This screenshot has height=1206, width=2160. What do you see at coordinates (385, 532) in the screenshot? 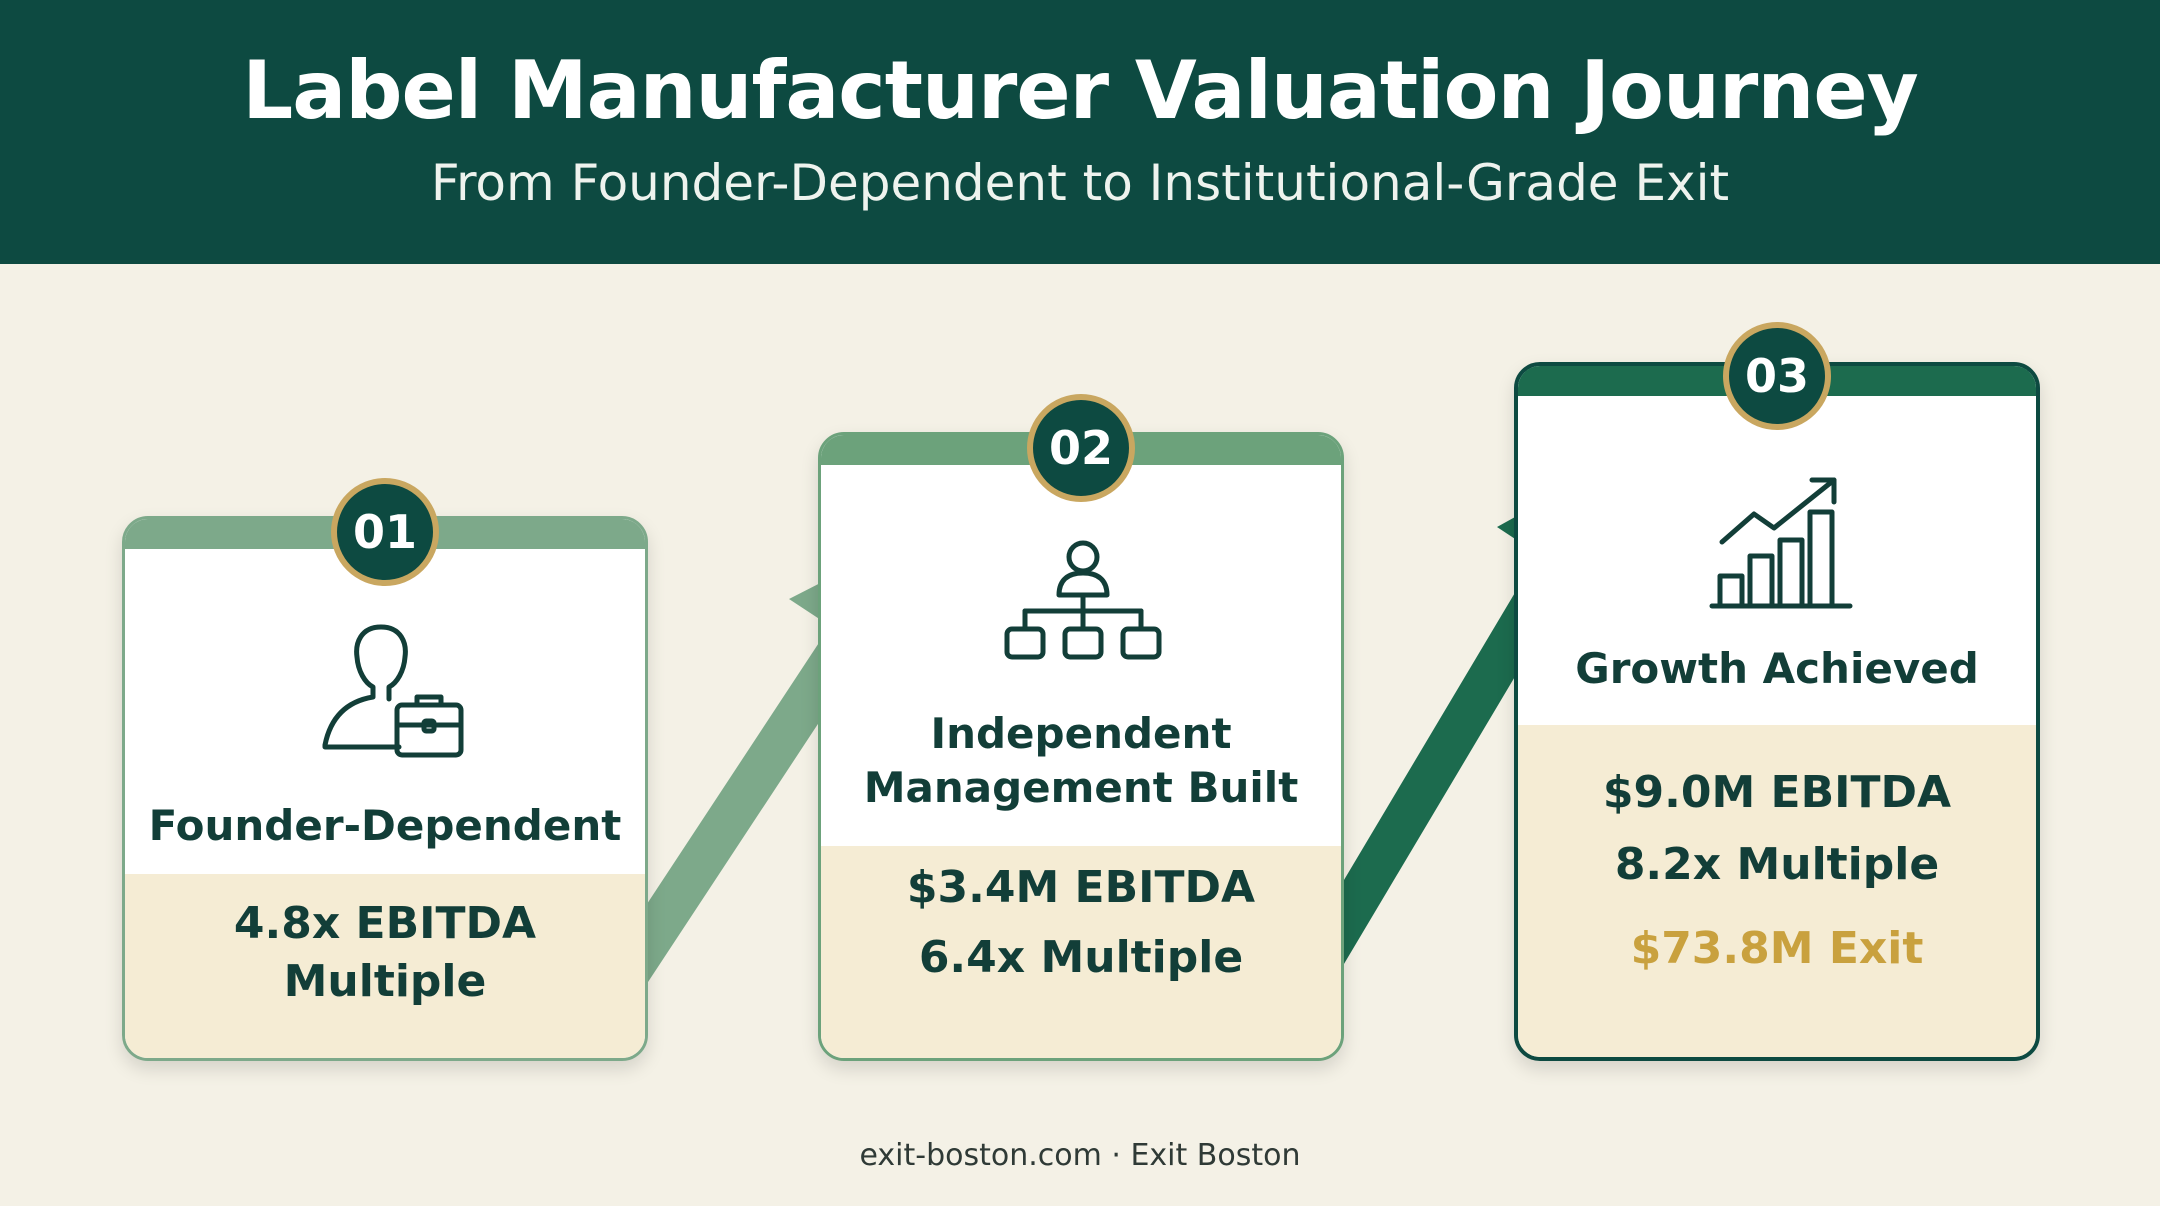
I see `stage-badge-01: 01` at bounding box center [385, 532].